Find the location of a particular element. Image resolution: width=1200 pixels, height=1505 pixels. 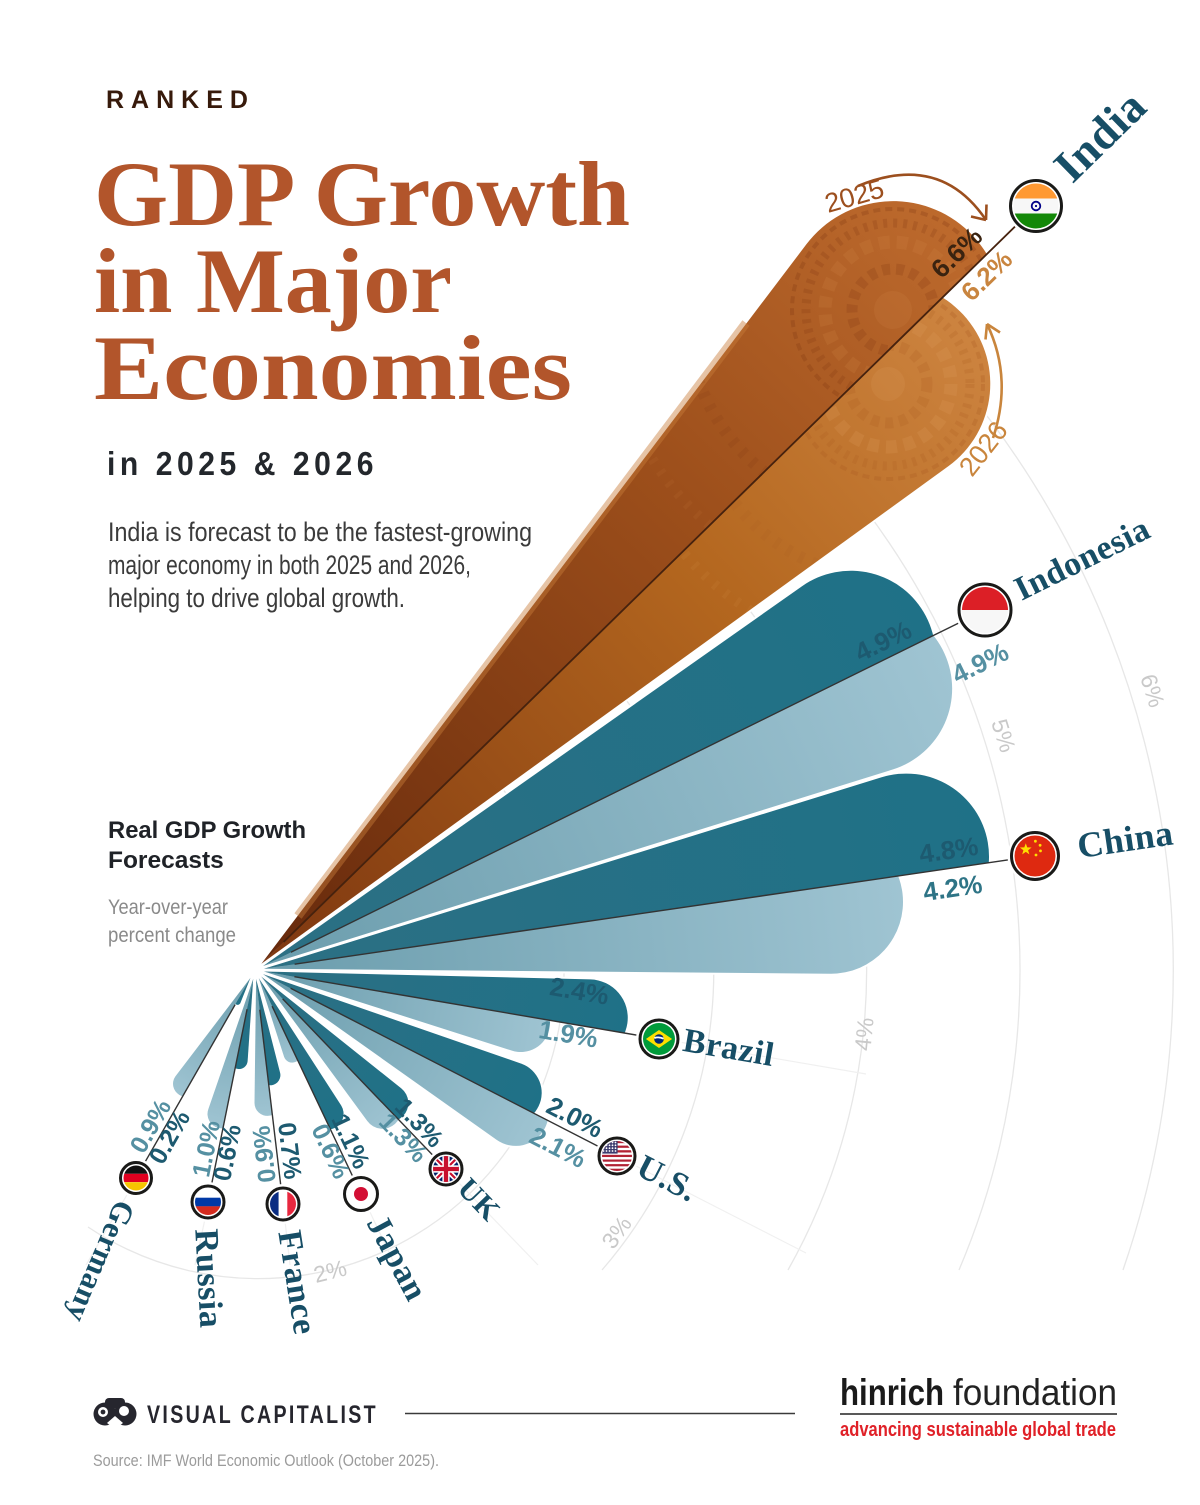

svg-text: in 2025 & 2026 is located at coordinates (242, 463).